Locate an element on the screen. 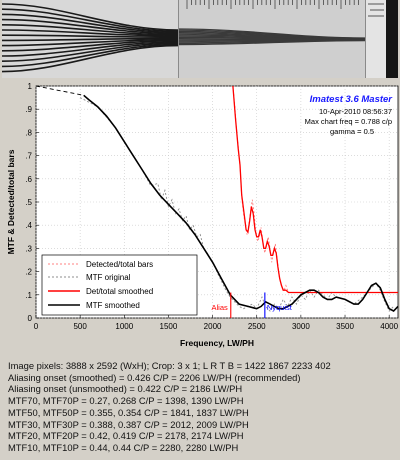  legend-label-det-smoothed: Det/total smoothed is located at coordinates (119, 291).